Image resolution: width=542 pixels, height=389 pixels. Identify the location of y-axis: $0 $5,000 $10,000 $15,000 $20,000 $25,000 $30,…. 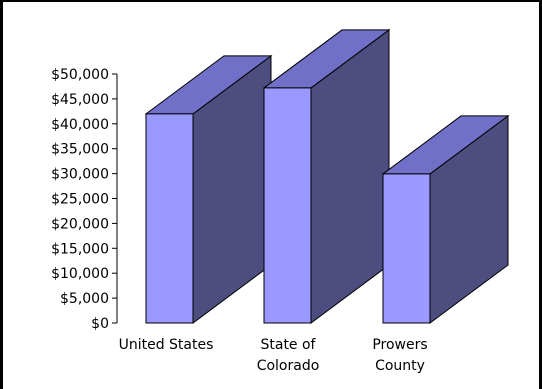
(84, 199).